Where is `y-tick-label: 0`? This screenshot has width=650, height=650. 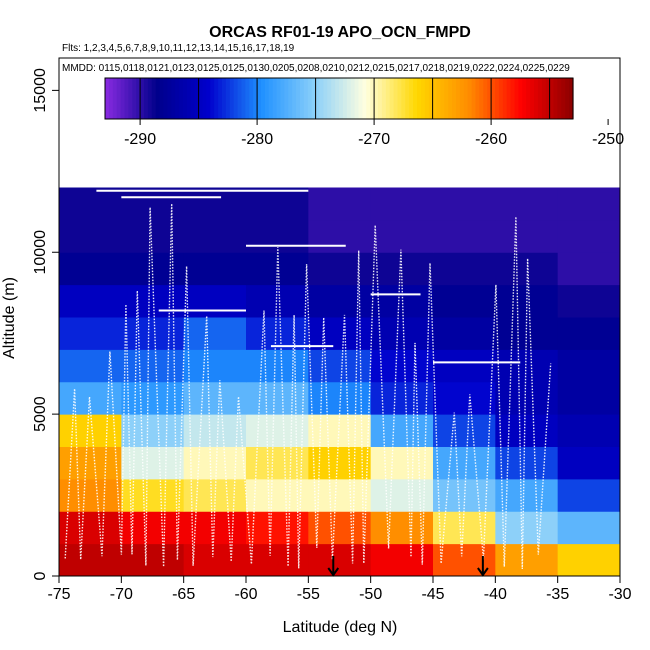 y-tick-label: 0 is located at coordinates (40, 575).